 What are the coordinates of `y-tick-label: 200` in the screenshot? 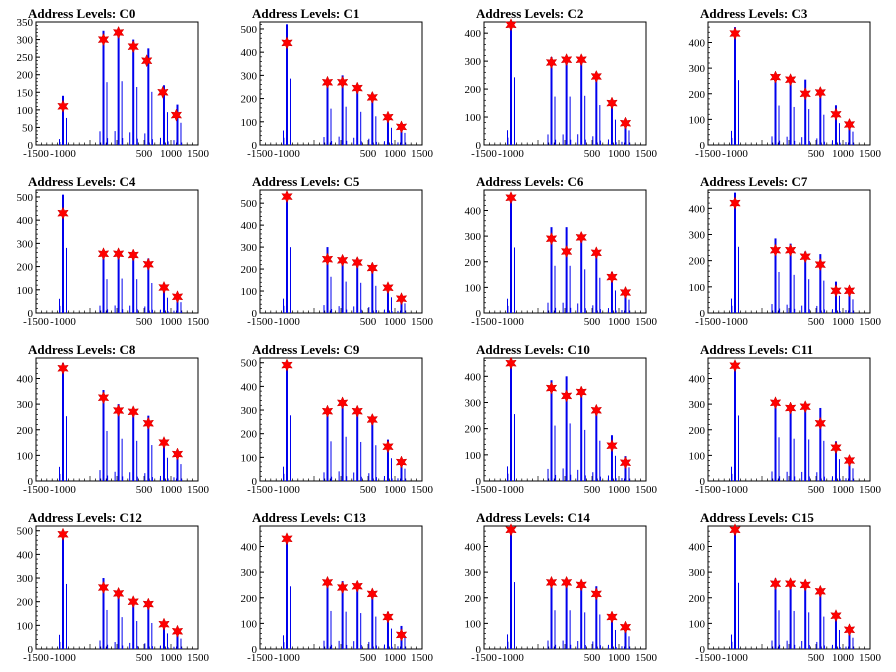 It's located at (473, 90).